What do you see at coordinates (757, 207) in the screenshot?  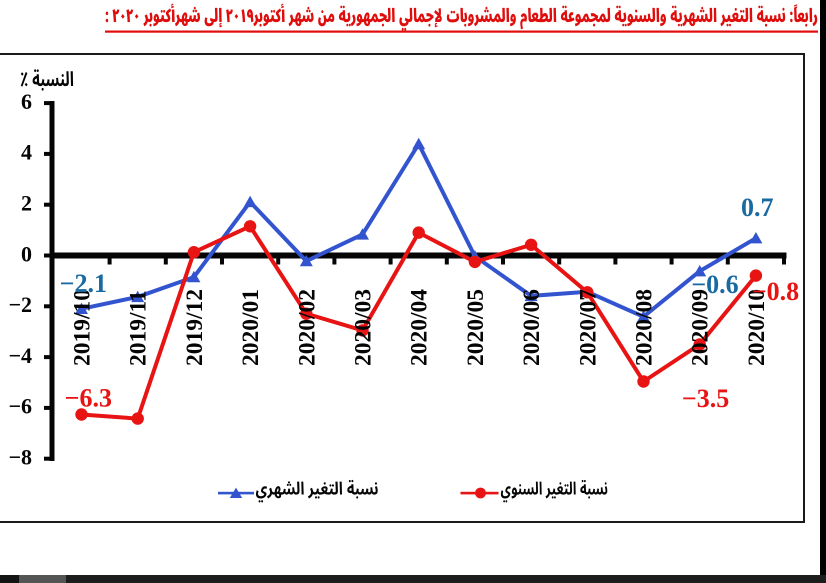 I see `svg-text: 0.7` at bounding box center [757, 207].